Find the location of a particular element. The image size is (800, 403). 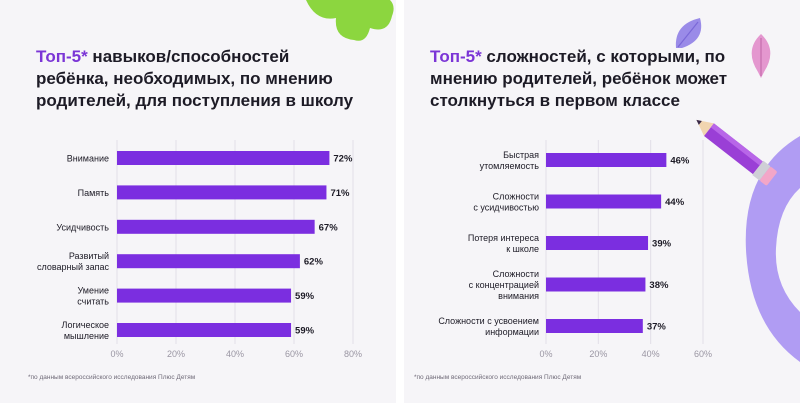

category-label: Память is located at coordinates (94, 193).